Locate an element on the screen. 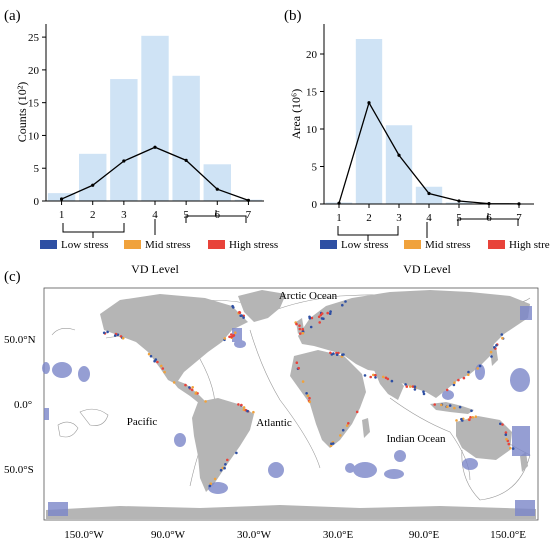 Image resolution: width=550 pixels, height=547 pixels. chart-b-xtick-label: 5 is located at coordinates (459, 218).